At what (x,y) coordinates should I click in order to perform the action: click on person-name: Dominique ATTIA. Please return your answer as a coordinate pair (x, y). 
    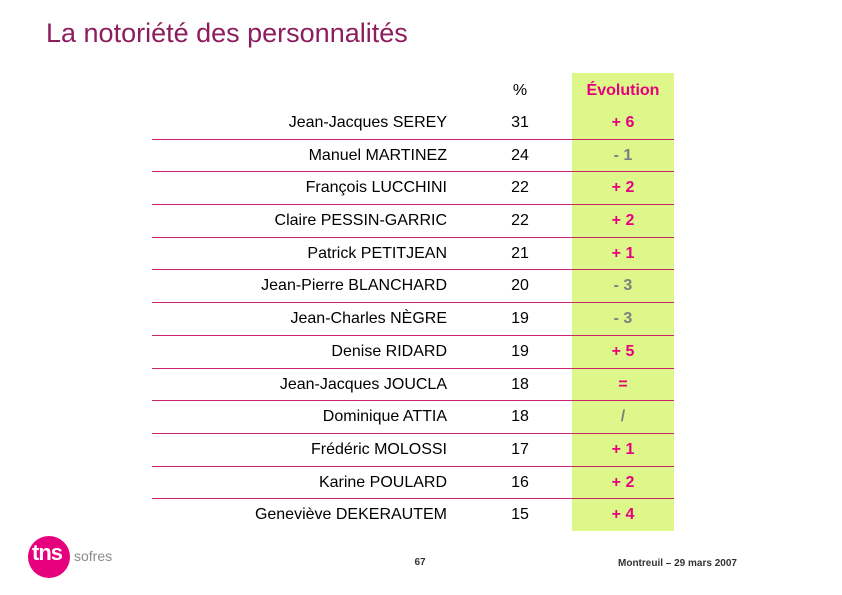
    Looking at the image, I should click on (384, 417).